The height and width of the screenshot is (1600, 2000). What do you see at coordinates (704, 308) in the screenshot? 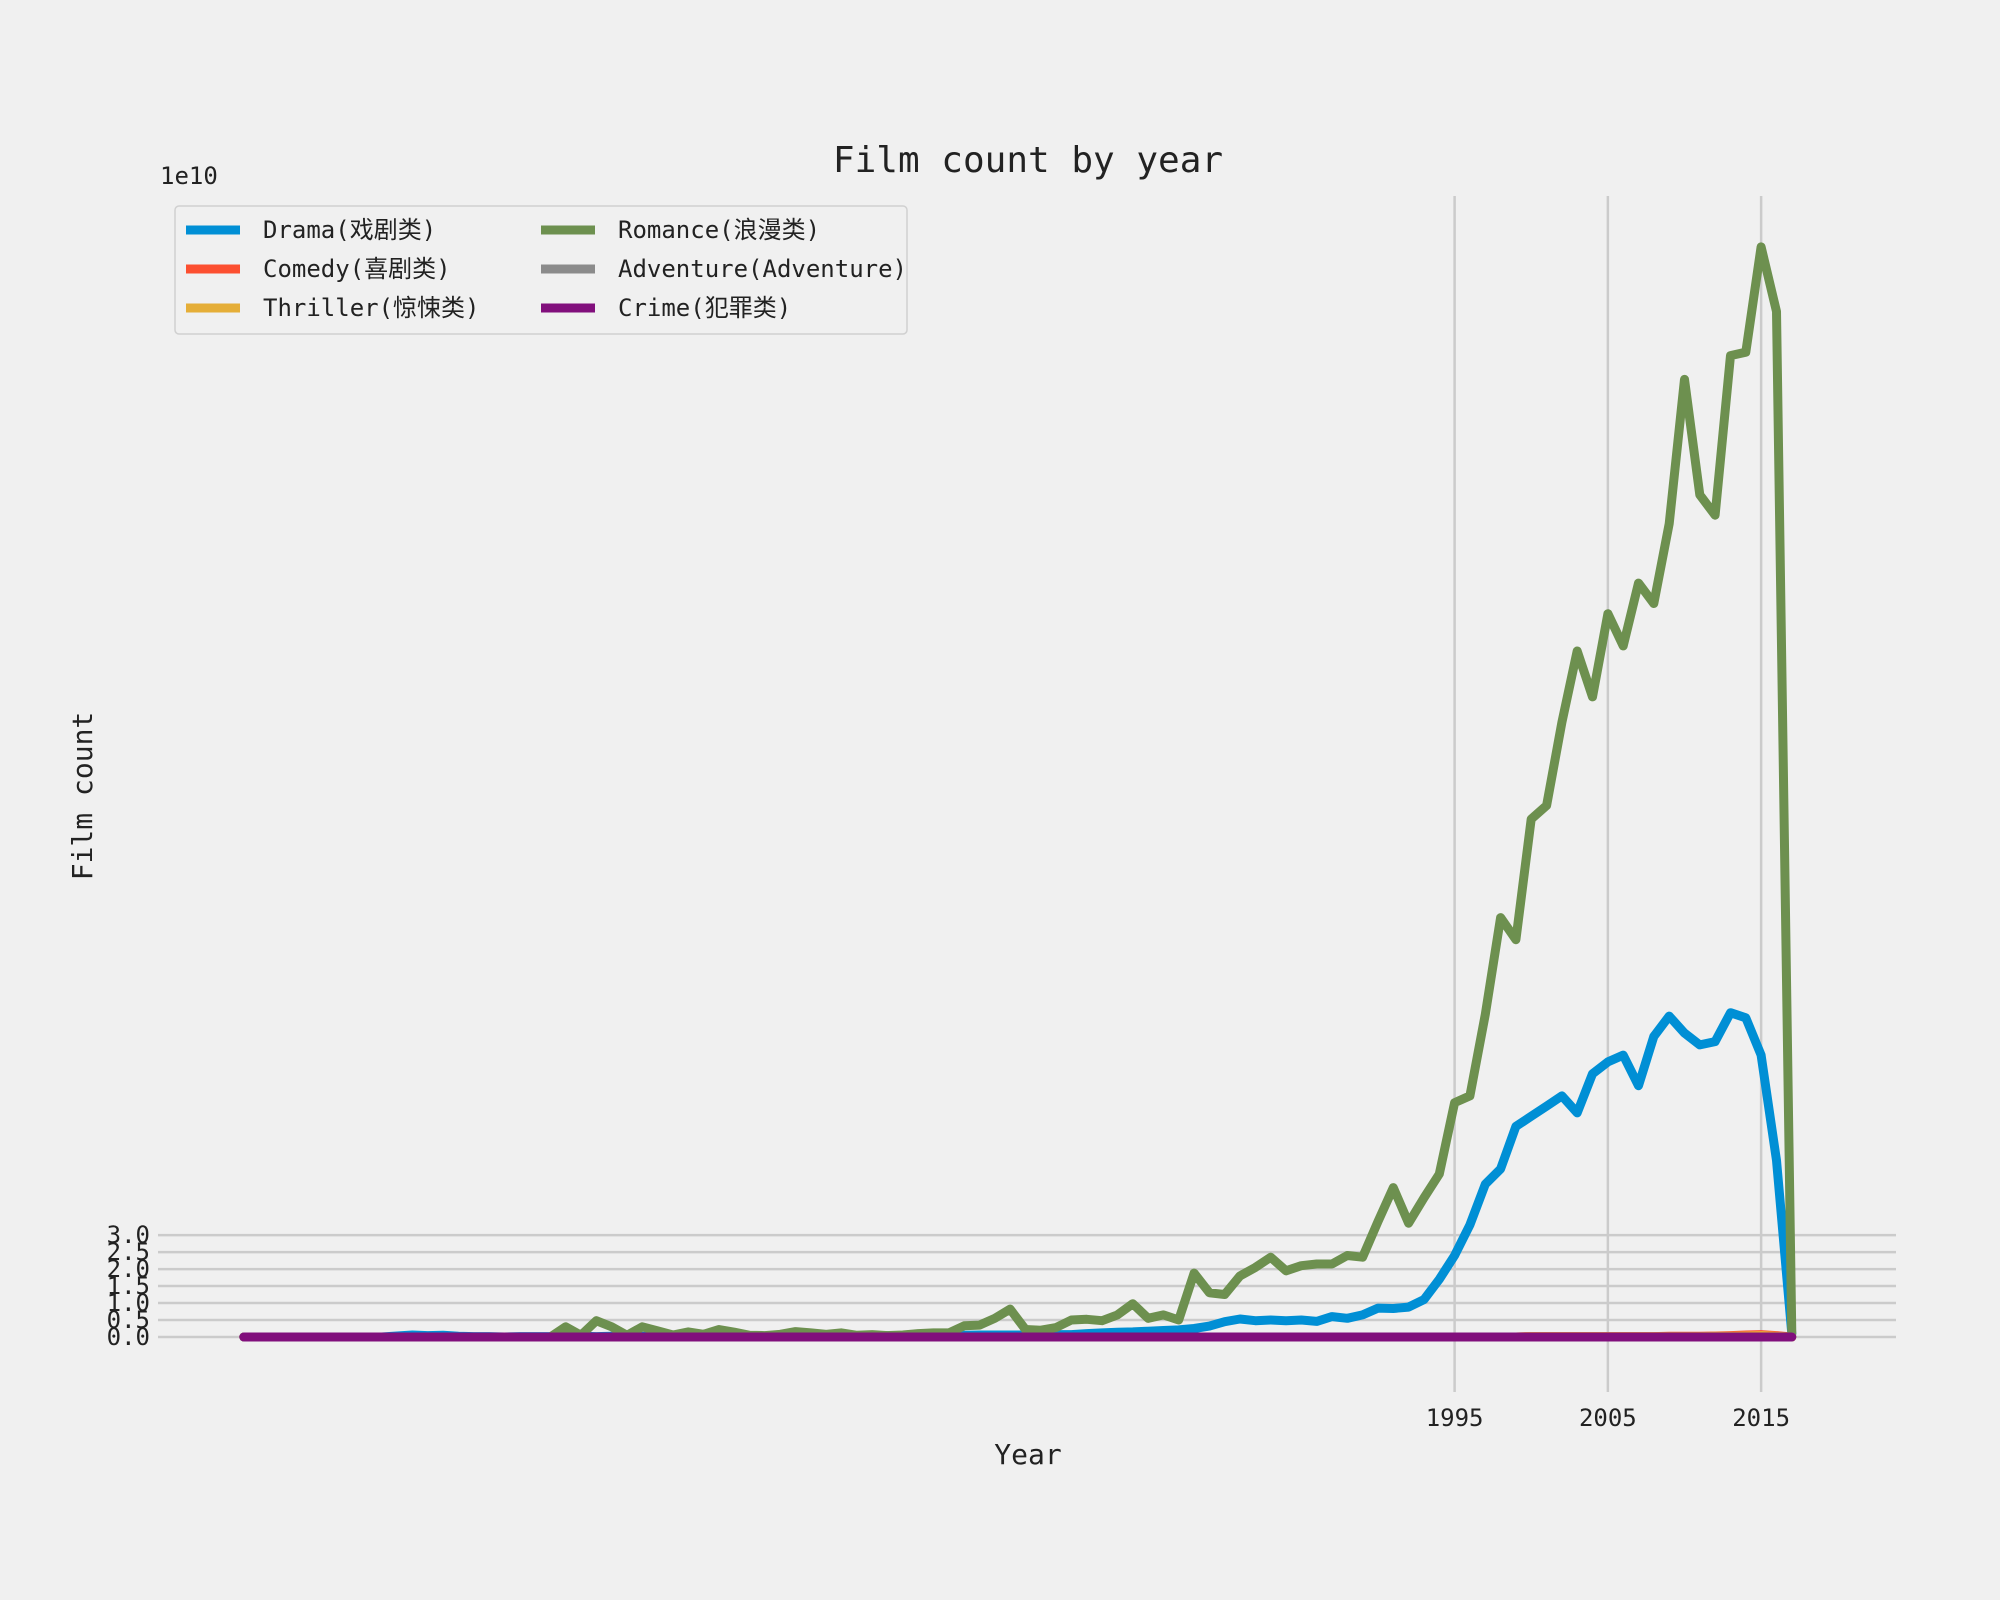
I see `legend-label: Crime(犯罪类)` at bounding box center [704, 308].